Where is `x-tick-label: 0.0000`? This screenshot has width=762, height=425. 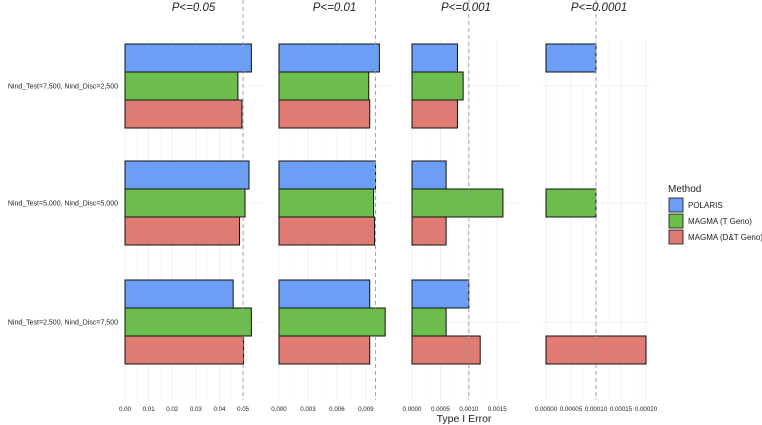 x-tick-label: 0.0000 is located at coordinates (412, 409).